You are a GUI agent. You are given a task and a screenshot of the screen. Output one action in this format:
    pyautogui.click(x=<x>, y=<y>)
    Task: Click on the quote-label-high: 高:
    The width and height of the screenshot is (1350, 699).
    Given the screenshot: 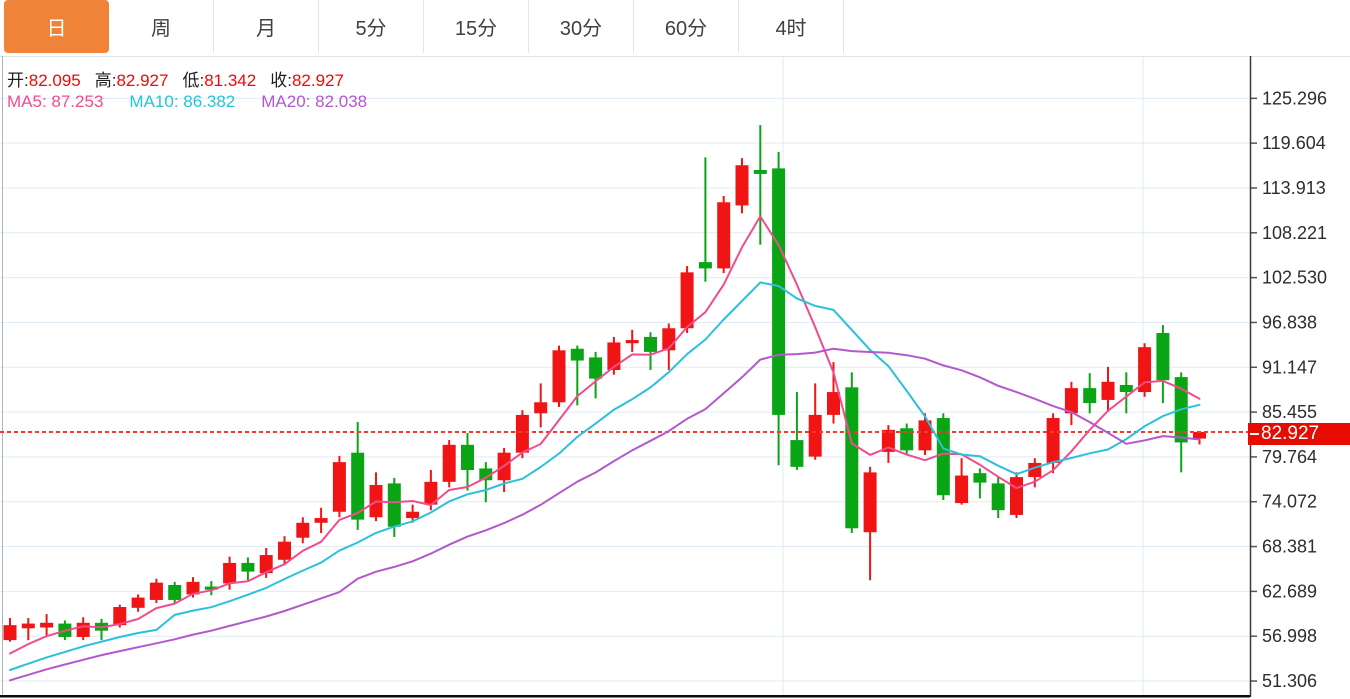 What is the action you would take?
    pyautogui.click(x=105, y=80)
    